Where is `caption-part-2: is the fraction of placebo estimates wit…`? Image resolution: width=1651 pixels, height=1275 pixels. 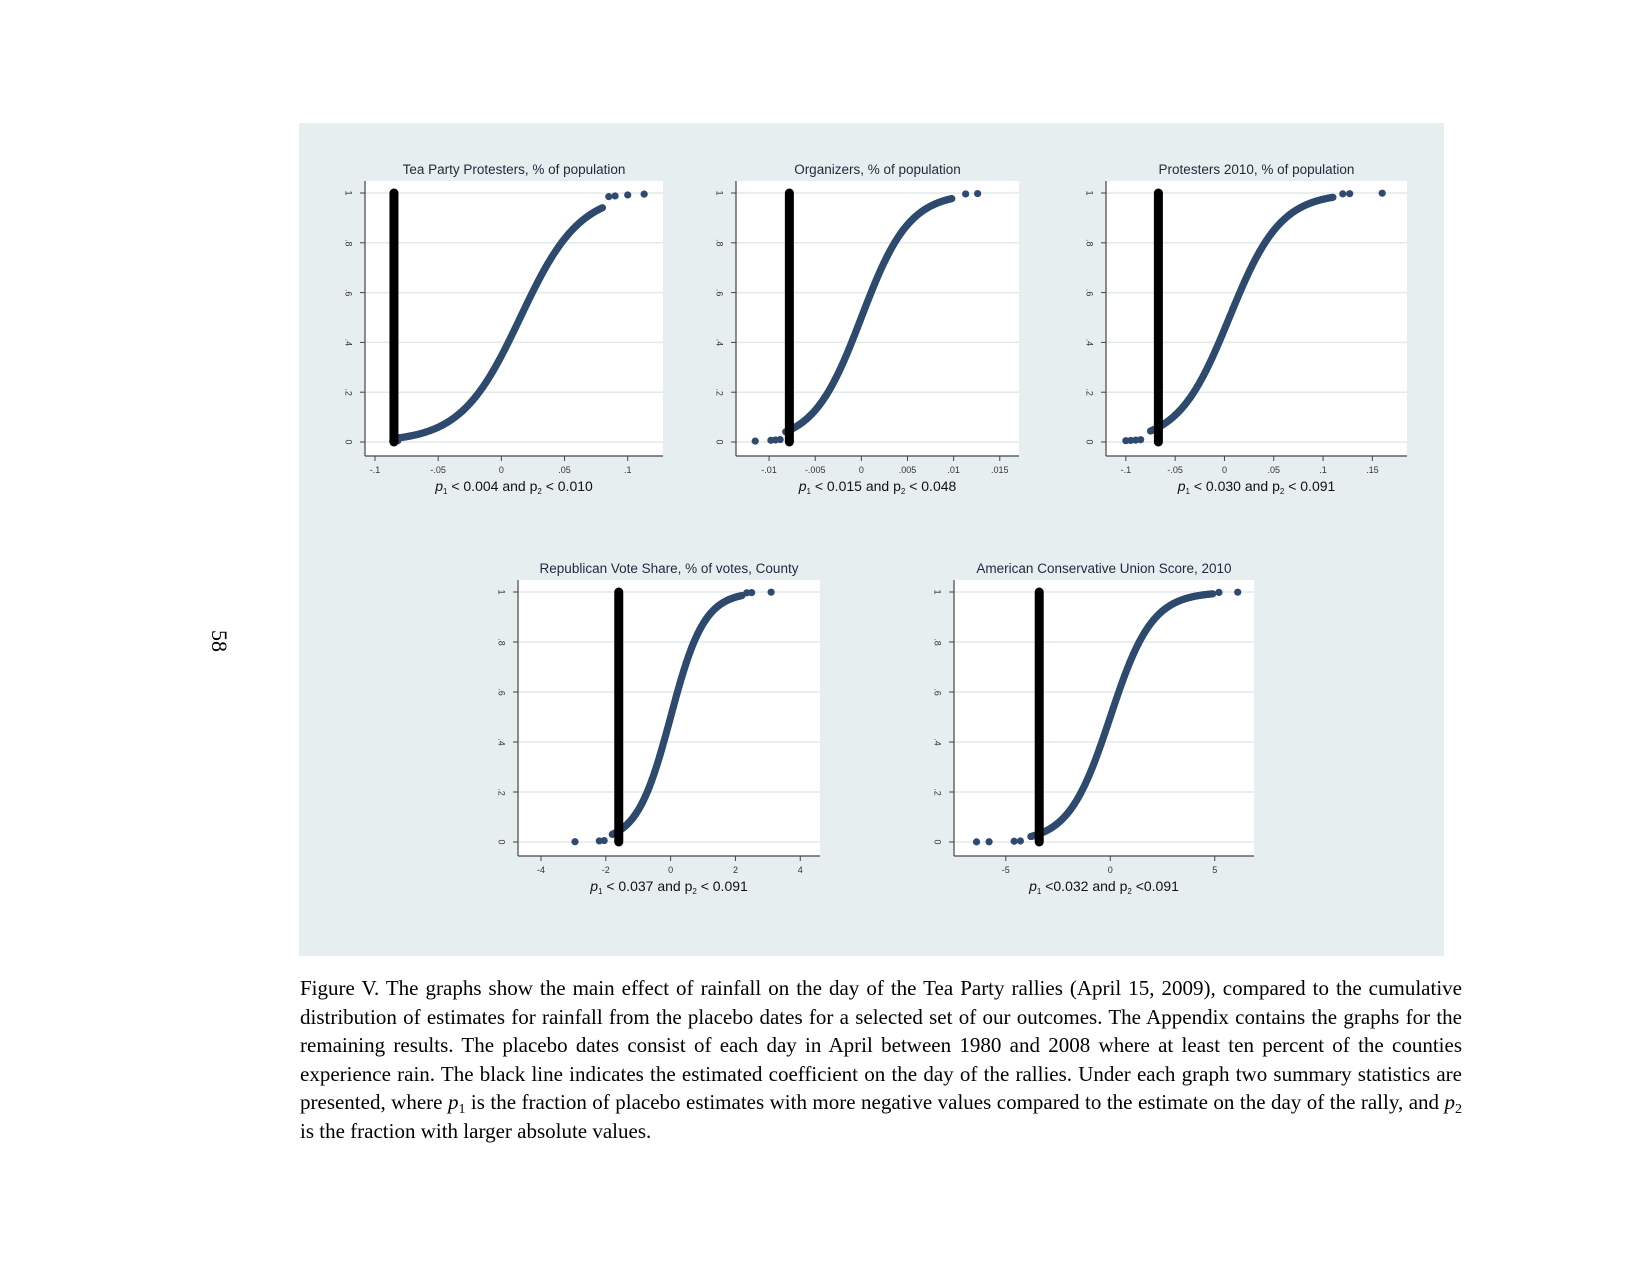
caption-part-2: is the fraction of placebo estimates wit… is located at coordinates (955, 1102).